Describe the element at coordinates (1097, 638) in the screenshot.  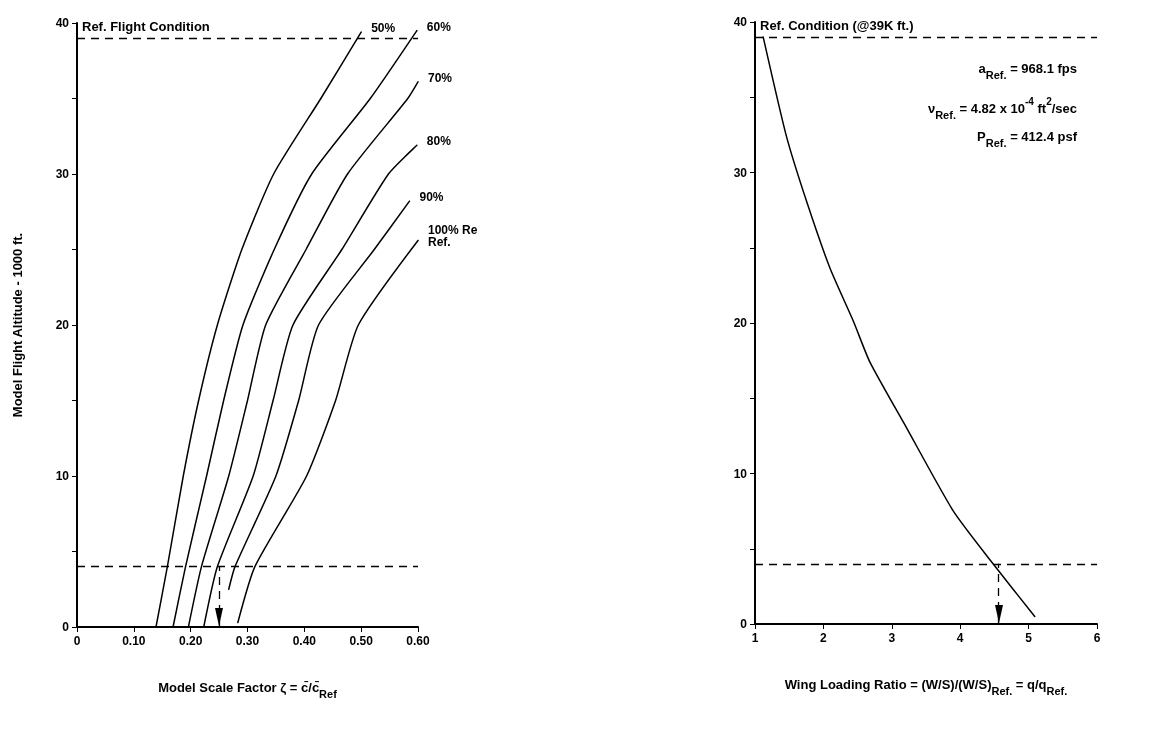
I see `x-tick-label: 6` at that location.